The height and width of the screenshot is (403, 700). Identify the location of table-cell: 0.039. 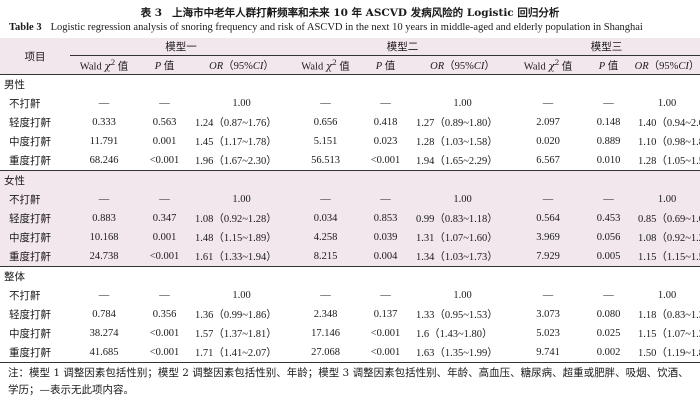
(385, 237).